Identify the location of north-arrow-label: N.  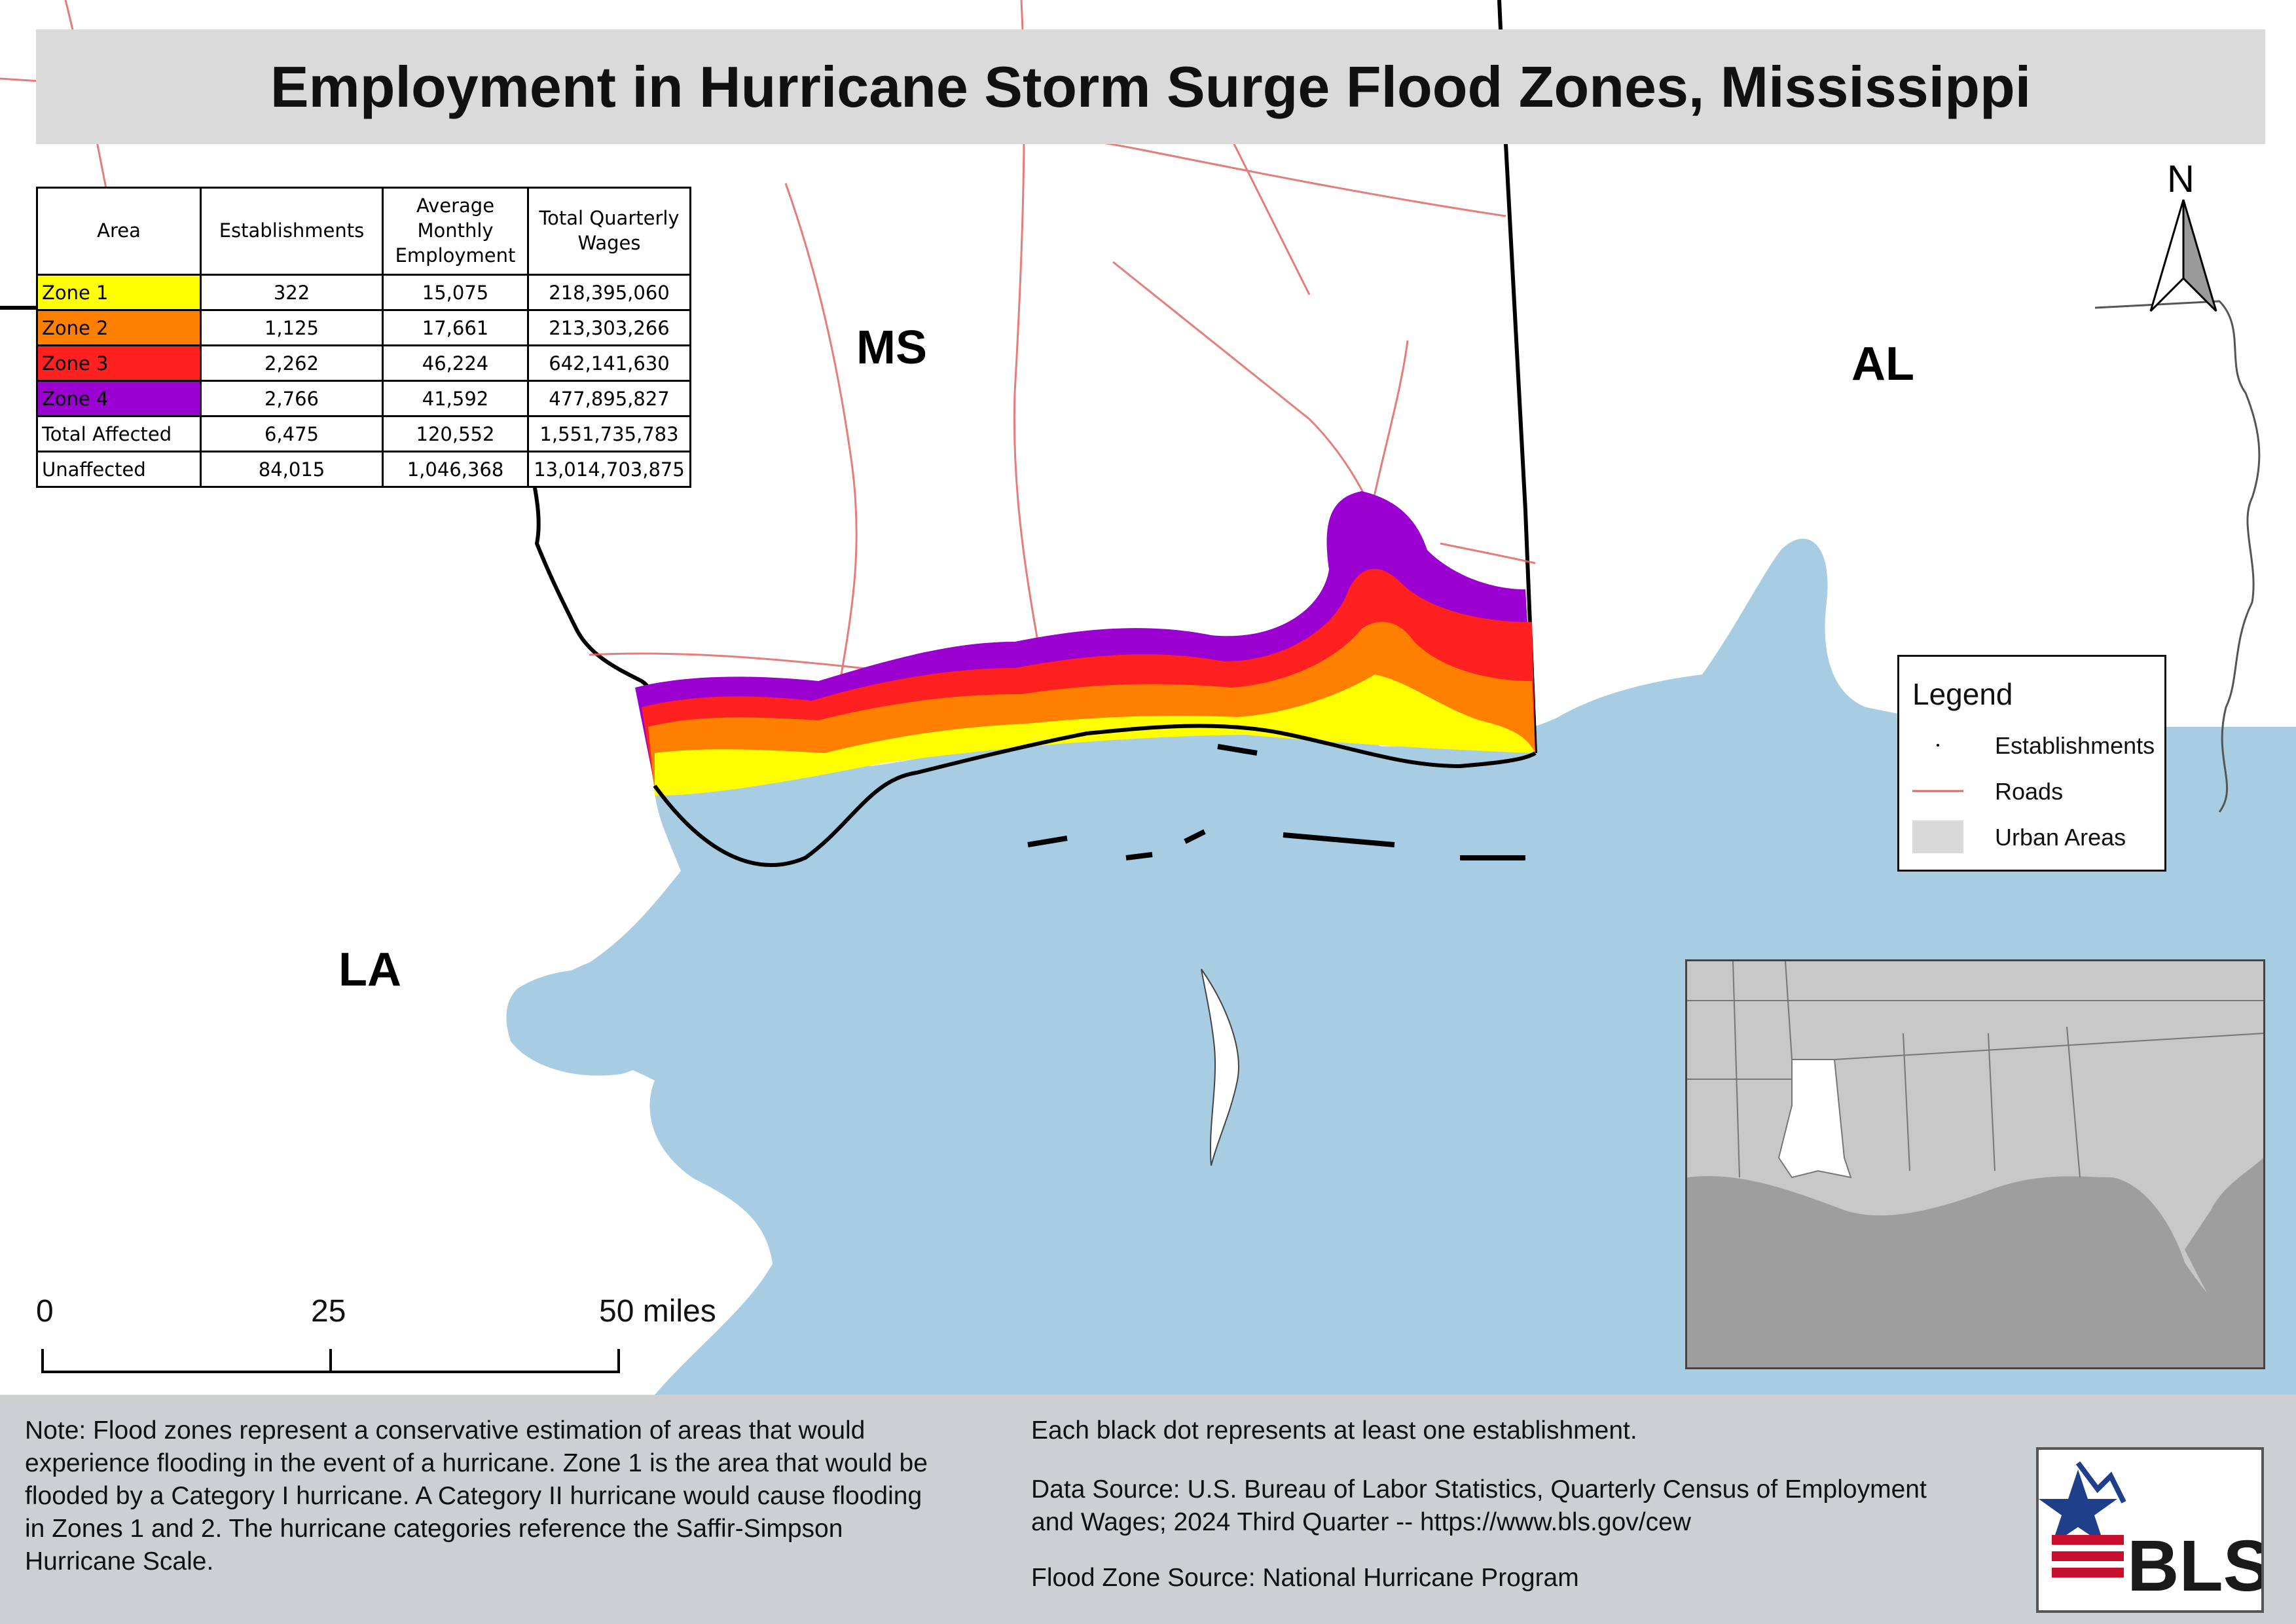
(2181, 179).